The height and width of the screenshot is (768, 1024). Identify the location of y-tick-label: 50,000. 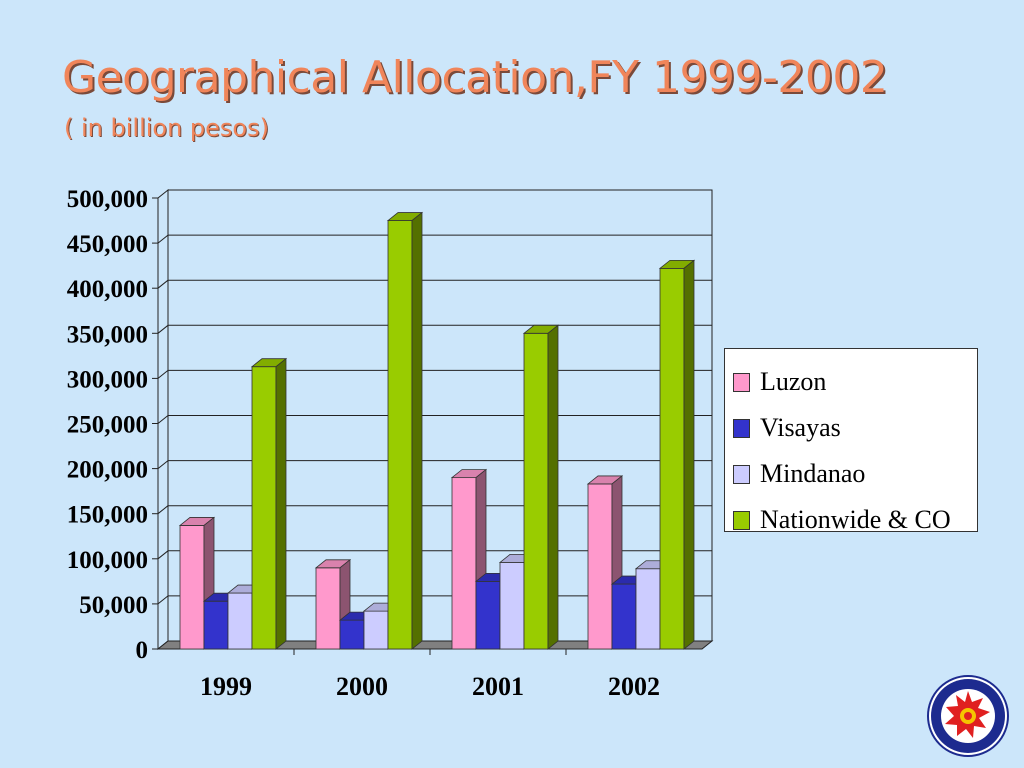
(113, 605).